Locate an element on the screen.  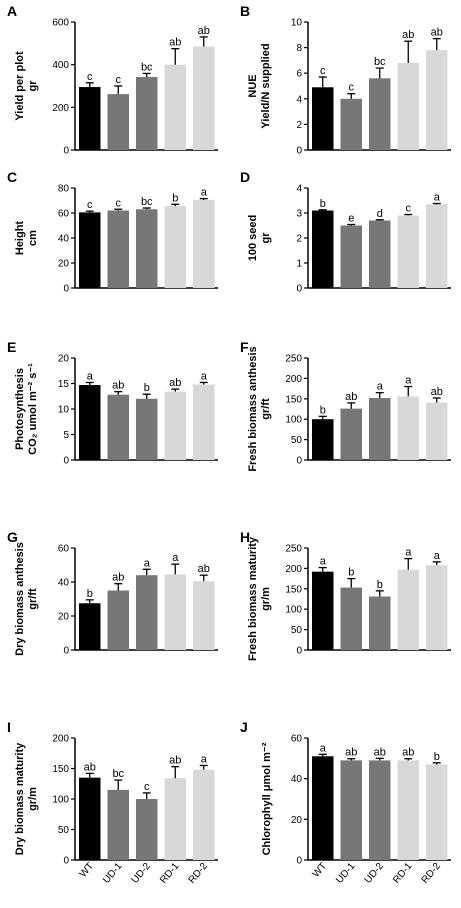
y-tick-label: 8 is located at coordinates (299, 48).